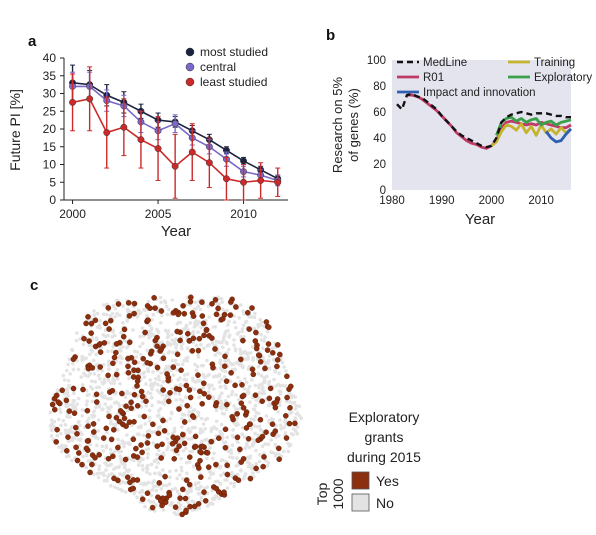 The height and width of the screenshot is (535, 596). What do you see at coordinates (559, 135) in the screenshot?
I see `series-line-impact-and-innovation` at bounding box center [559, 135].